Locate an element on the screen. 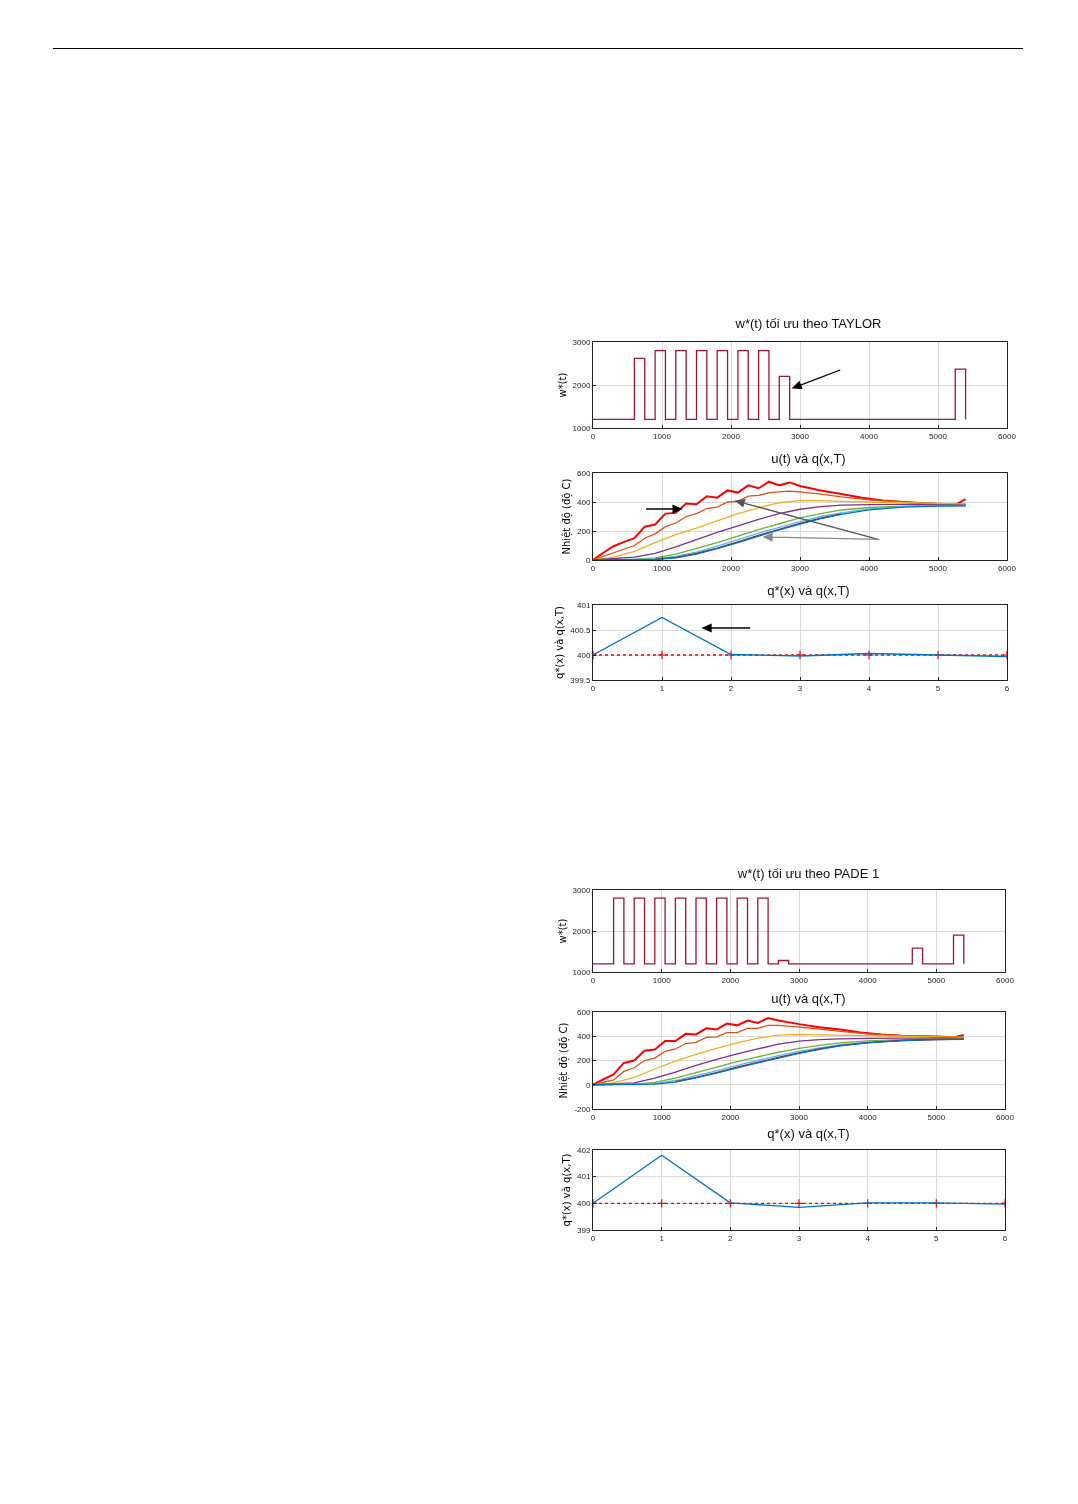 The height and width of the screenshot is (1504, 1078). y-tick-label: 400.5 is located at coordinates (580, 630).